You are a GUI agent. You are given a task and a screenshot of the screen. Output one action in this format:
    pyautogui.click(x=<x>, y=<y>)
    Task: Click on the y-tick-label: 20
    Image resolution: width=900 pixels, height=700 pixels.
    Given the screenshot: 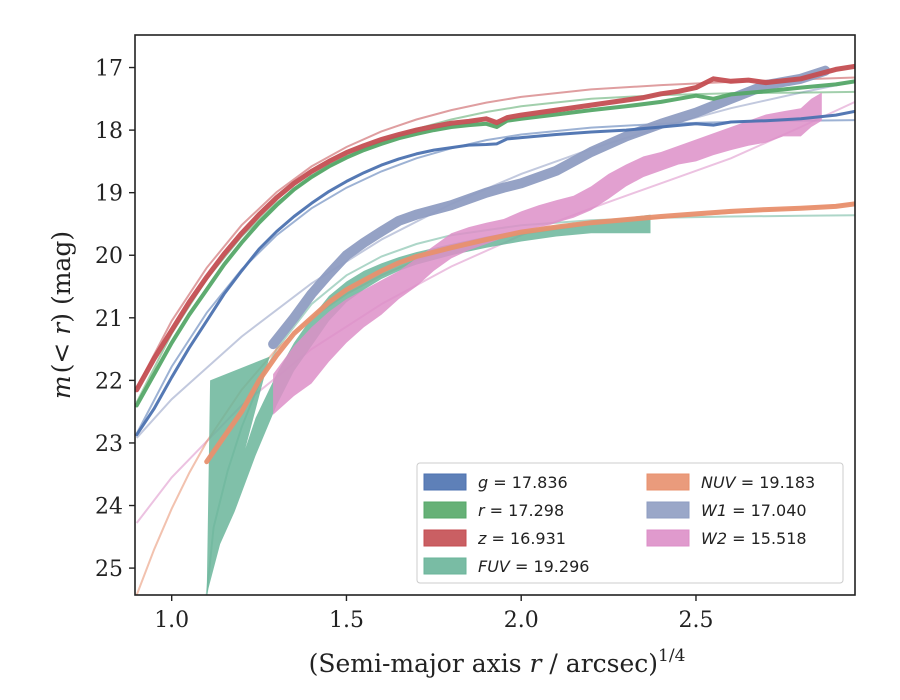 What is the action you would take?
    pyautogui.click(x=109, y=256)
    